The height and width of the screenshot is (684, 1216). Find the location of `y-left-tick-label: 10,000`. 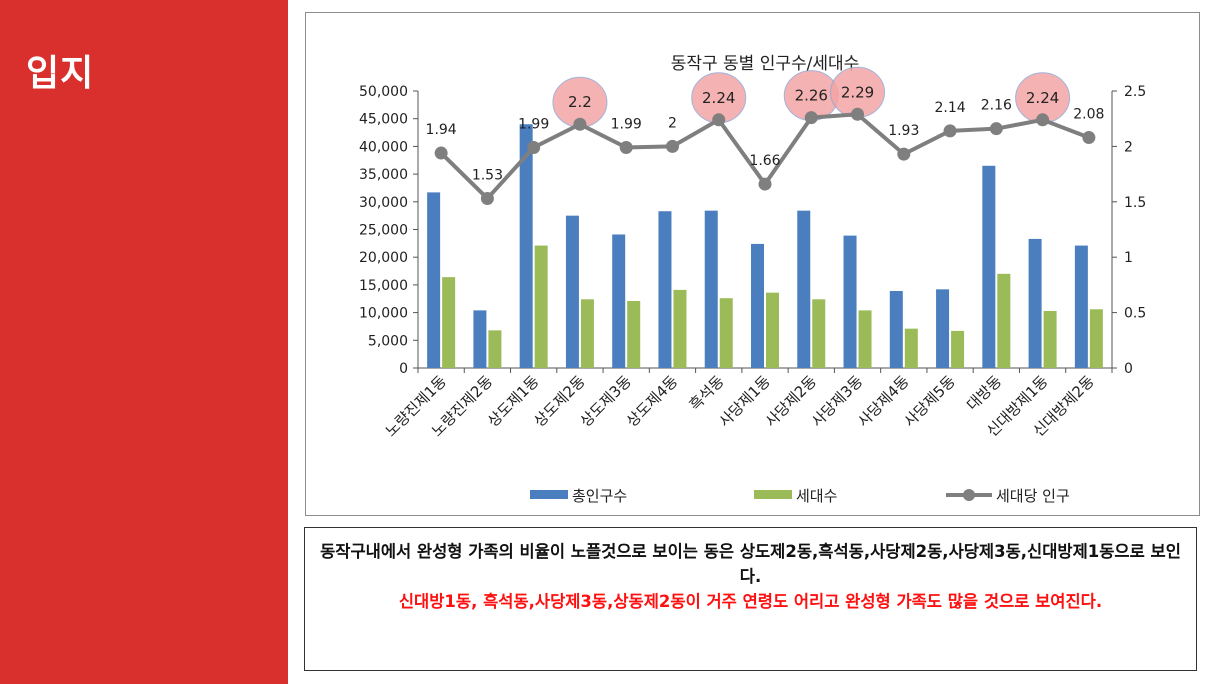

y-left-tick-label: 10,000 is located at coordinates (383, 314).